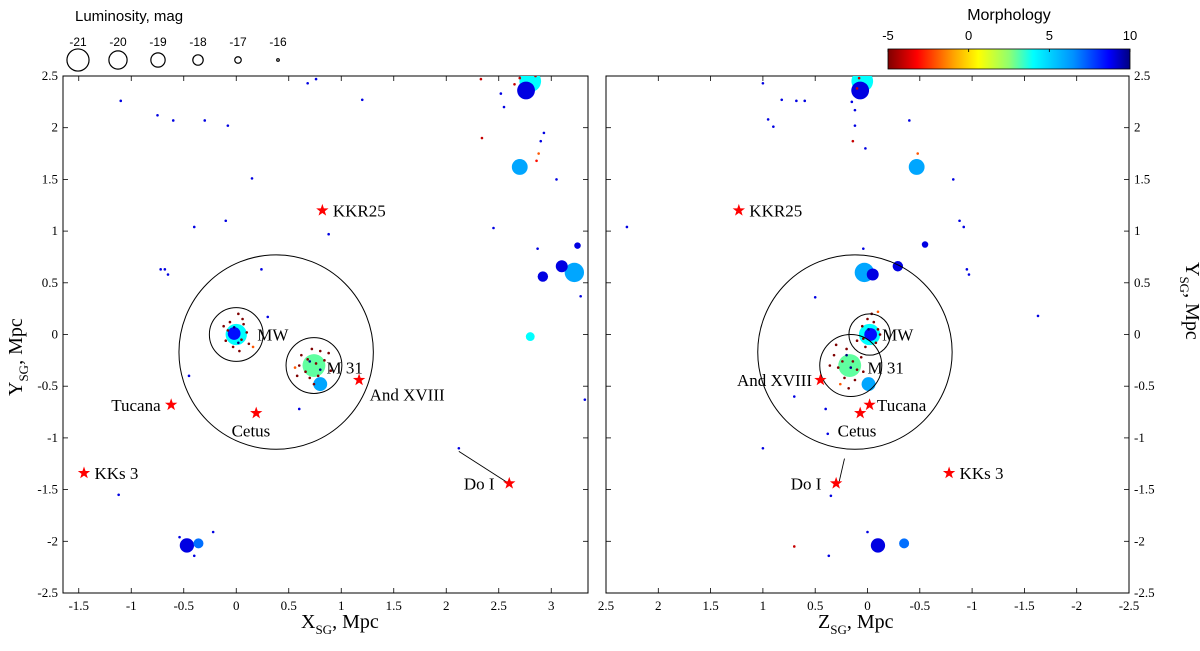  What do you see at coordinates (1188, 301) in the screenshot?
I see `right-y-axis-label: YSG, Mpc` at bounding box center [1188, 301].